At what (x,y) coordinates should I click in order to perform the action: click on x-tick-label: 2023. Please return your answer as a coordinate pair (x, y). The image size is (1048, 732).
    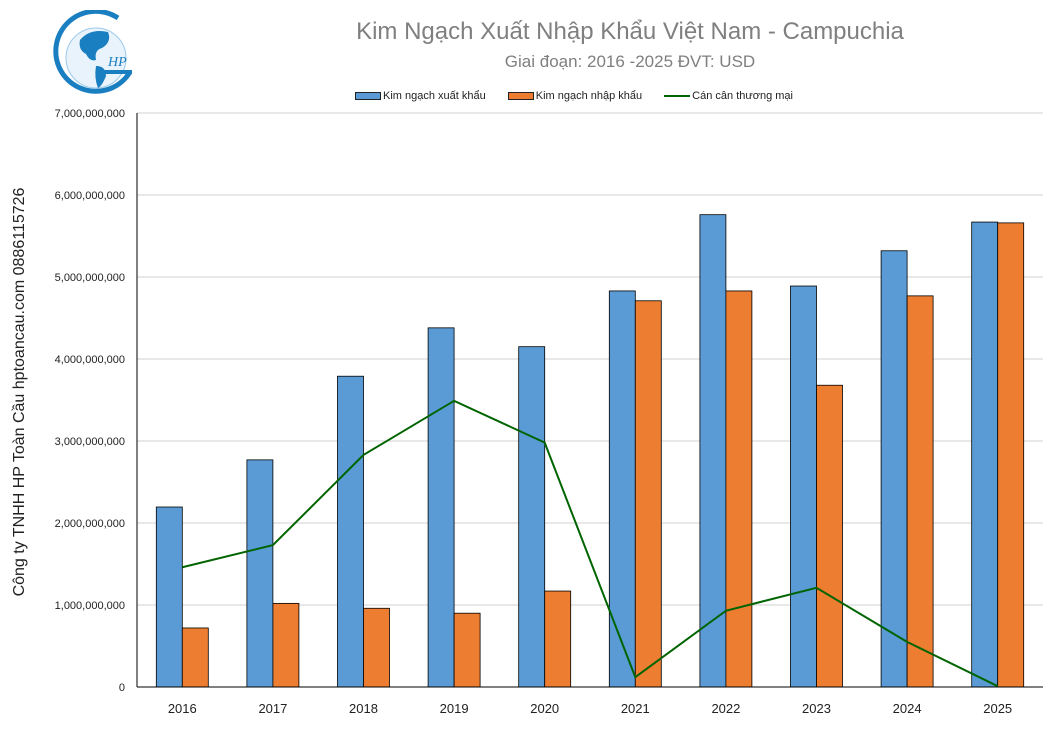
    Looking at the image, I should click on (816, 708).